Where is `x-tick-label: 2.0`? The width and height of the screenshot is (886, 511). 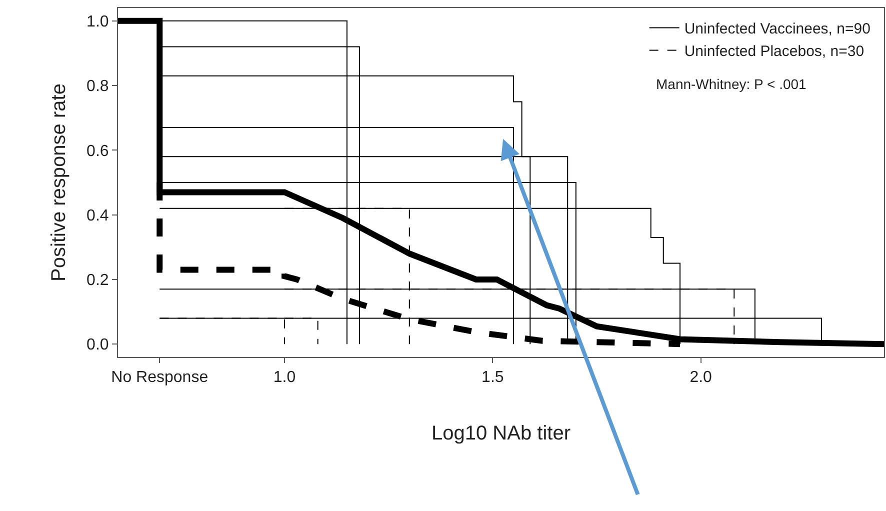
x-tick-label: 2.0 is located at coordinates (701, 377).